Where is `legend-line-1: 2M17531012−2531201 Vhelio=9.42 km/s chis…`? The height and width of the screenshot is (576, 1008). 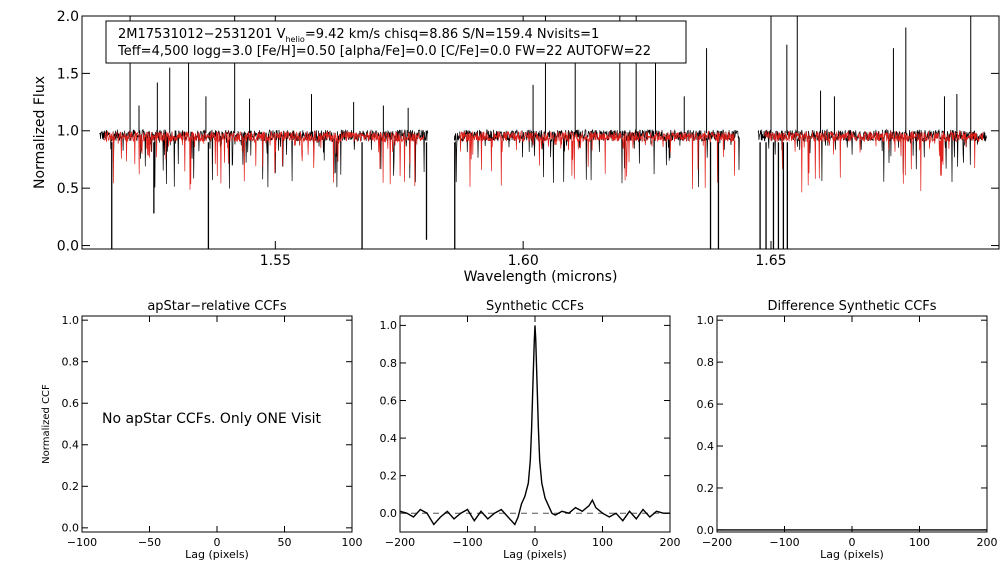 legend-line-1: 2M17531012−2531201 Vhelio=9.42 km/s chis… is located at coordinates (358, 35).